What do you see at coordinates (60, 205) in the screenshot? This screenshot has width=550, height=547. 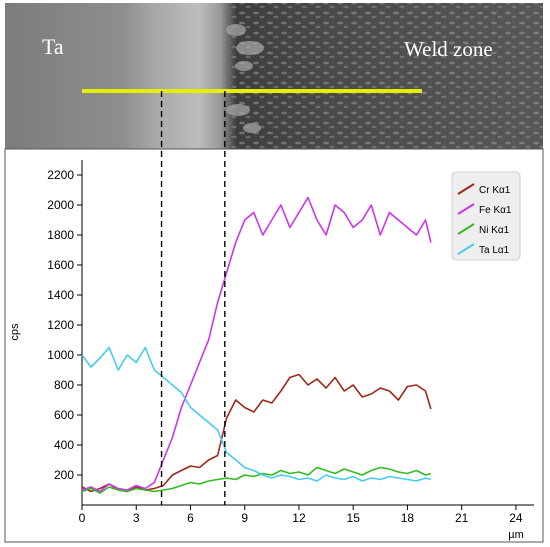 I see `y-tick-label: 2000` at bounding box center [60, 205].